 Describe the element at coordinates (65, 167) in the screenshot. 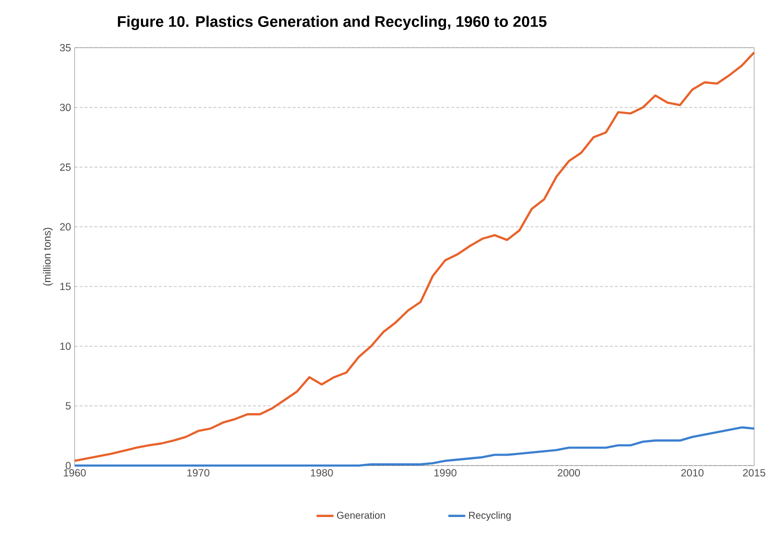

I see `y-tick-label: 25` at that location.